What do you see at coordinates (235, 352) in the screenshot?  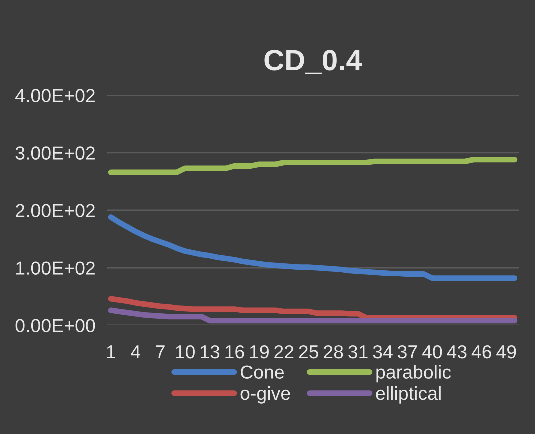 I see `x-tick-label: 16` at bounding box center [235, 352].